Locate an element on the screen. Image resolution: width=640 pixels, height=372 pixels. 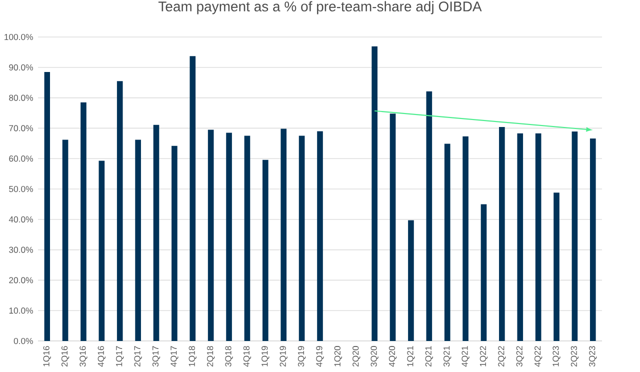
x-tick-label: 3Q22 is located at coordinates (520, 356).